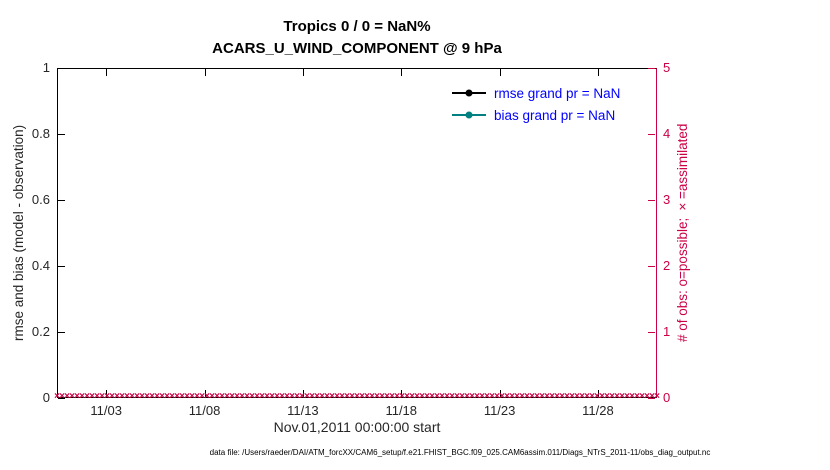 The image size is (830, 470). What do you see at coordinates (667, 331) in the screenshot?
I see `y-right-tick-label: 1` at bounding box center [667, 331].